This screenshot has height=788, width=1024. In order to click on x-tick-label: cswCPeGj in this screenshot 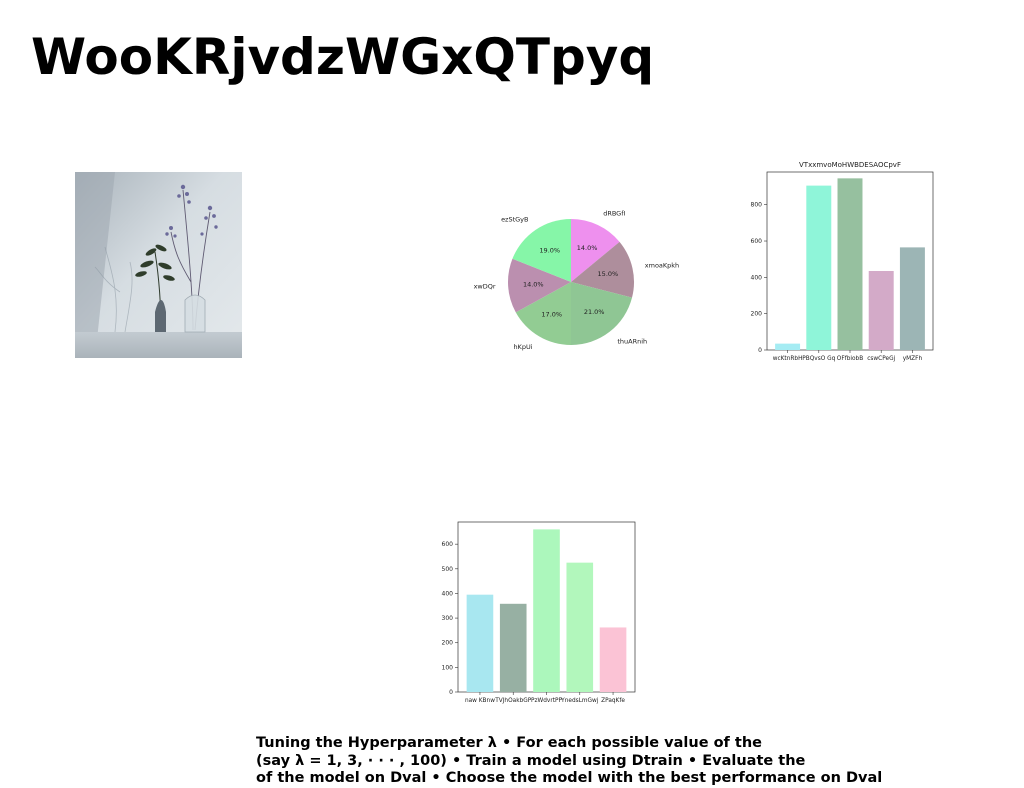, I will do `click(881, 359)`.